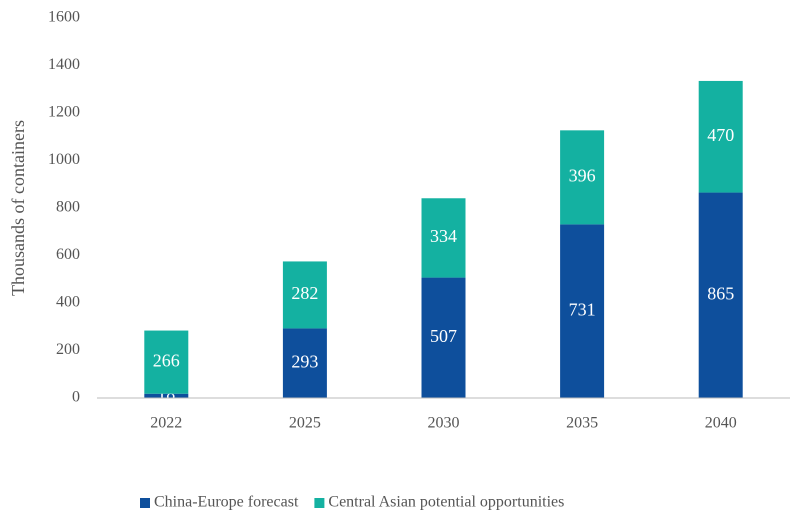 The height and width of the screenshot is (516, 795). What do you see at coordinates (68, 302) in the screenshot?
I see `y-tick-label: 400` at bounding box center [68, 302].